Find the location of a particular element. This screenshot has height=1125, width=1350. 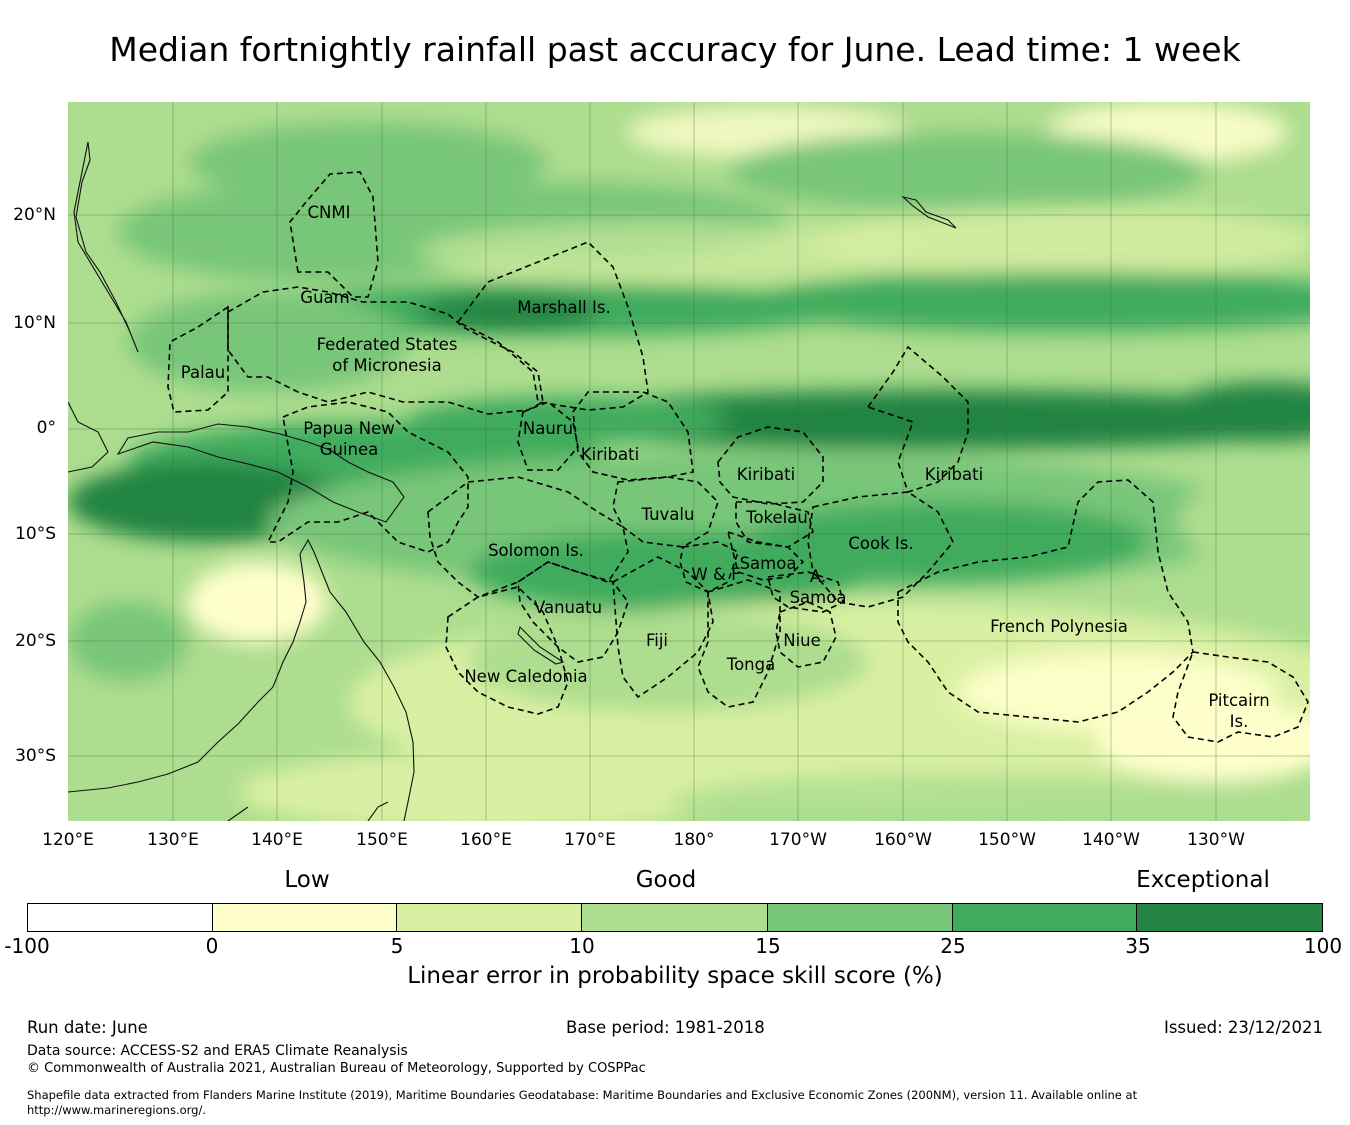

wf-eez is located at coordinates (709, 567).